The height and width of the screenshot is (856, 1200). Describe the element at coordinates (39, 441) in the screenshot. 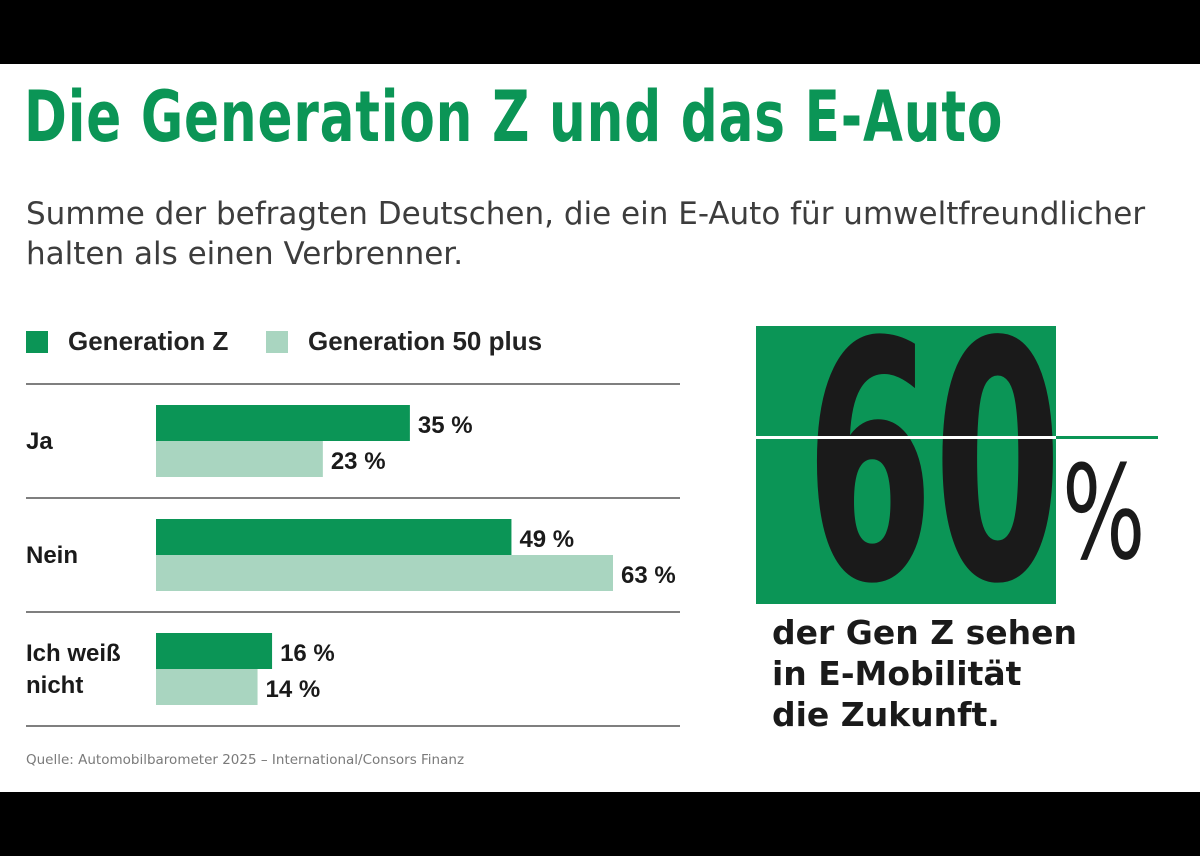

I see `category-label: Ja` at that location.